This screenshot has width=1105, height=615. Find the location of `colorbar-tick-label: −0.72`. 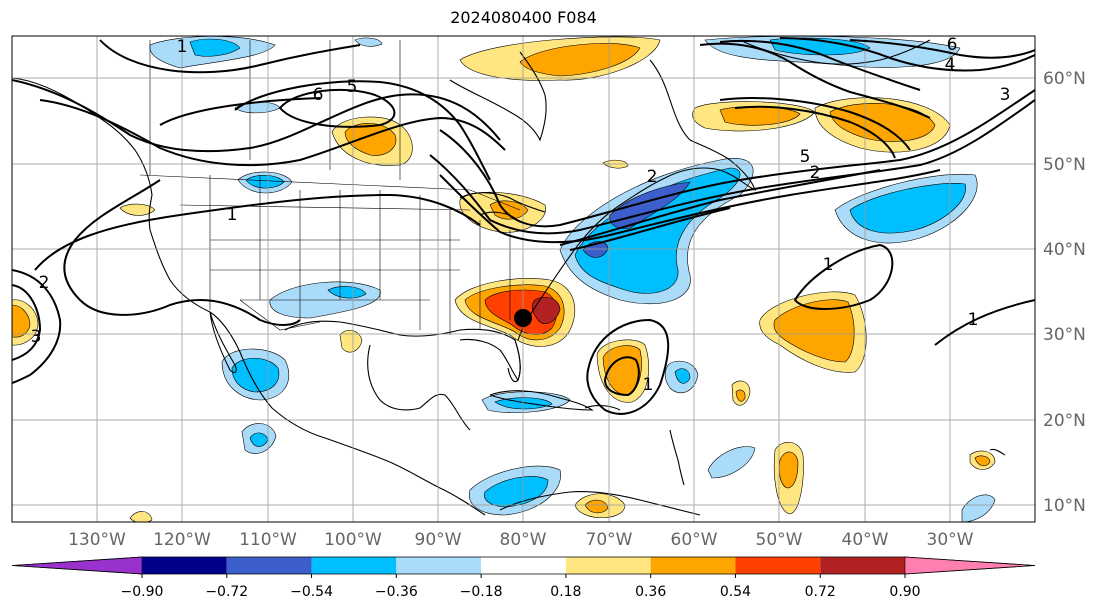

colorbar-tick-label: −0.72 is located at coordinates (226, 592).